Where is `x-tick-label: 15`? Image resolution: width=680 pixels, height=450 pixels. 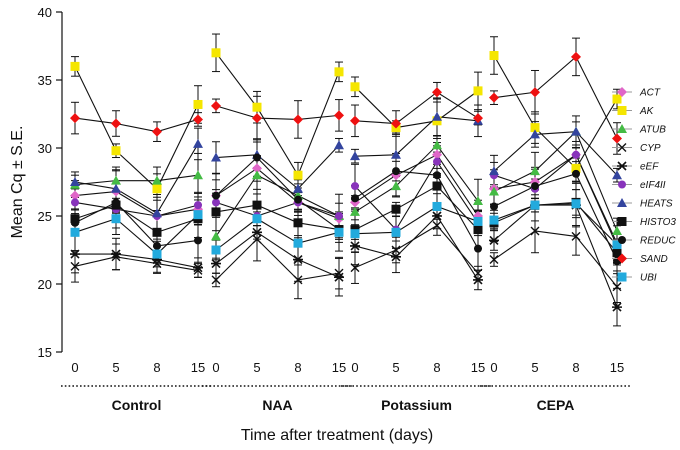
x-tick-label: 15 is located at coordinates (617, 367).